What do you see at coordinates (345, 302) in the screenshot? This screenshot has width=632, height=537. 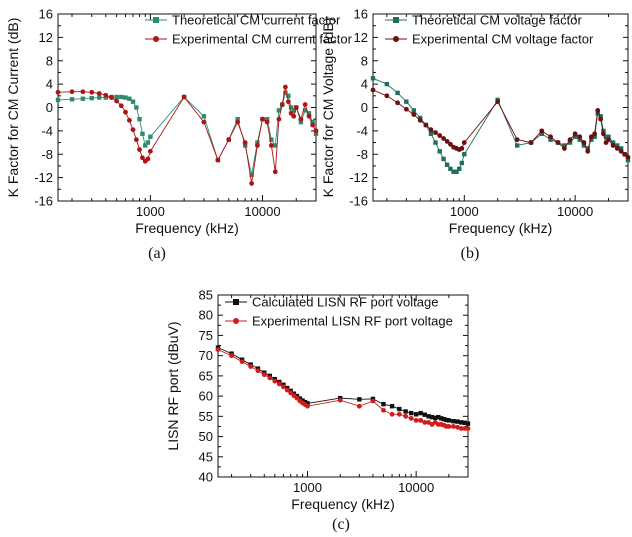 I see `legend-label: Calculated LISN RF port voltage` at bounding box center [345, 302].